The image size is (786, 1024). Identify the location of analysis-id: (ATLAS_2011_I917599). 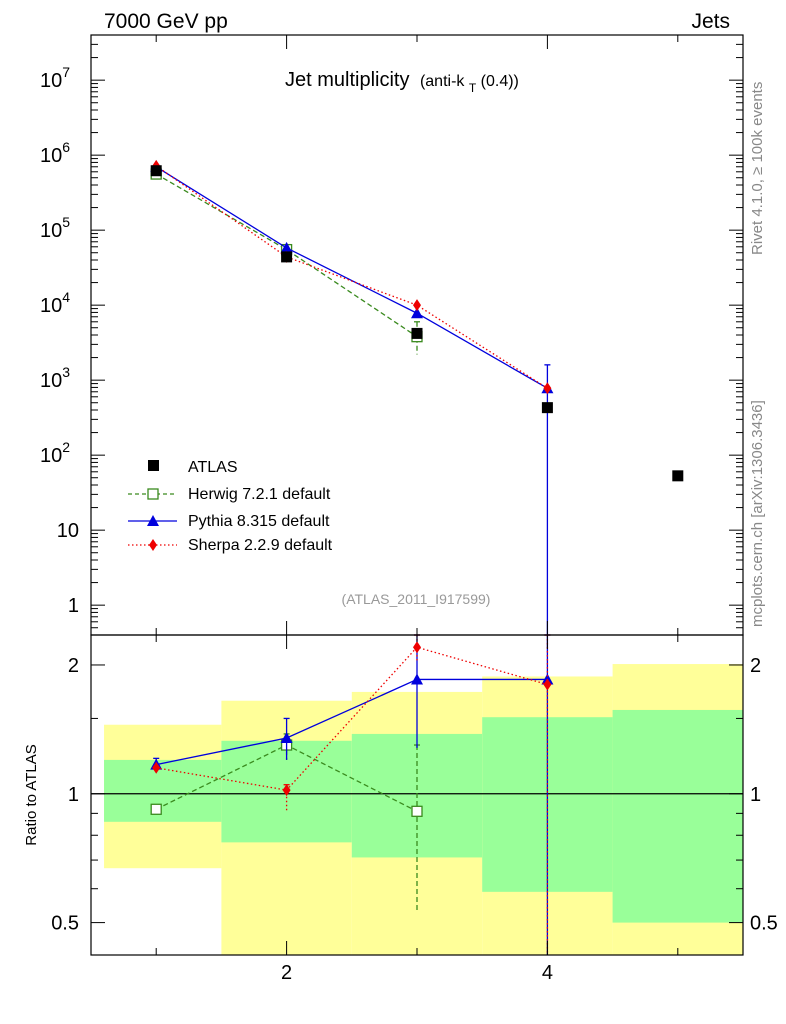
(416, 599).